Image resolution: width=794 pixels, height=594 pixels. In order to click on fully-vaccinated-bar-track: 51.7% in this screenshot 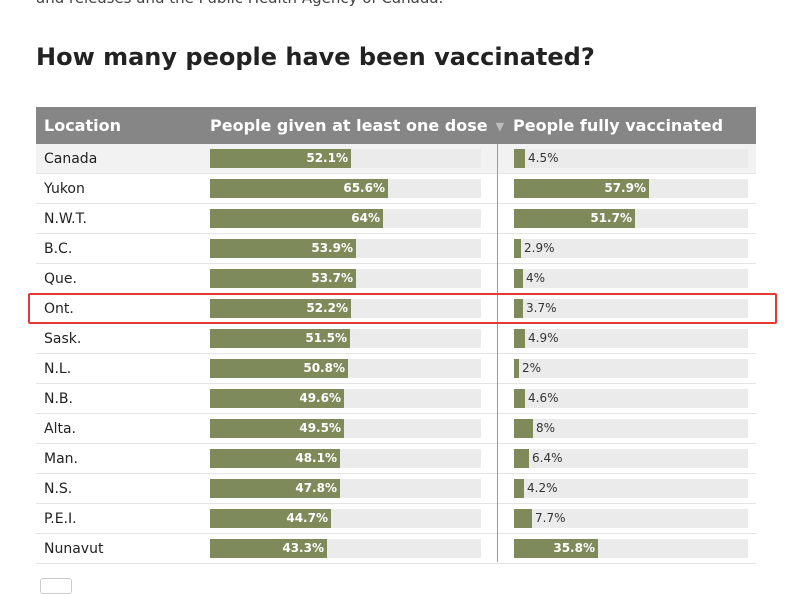, I will do `click(631, 218)`.